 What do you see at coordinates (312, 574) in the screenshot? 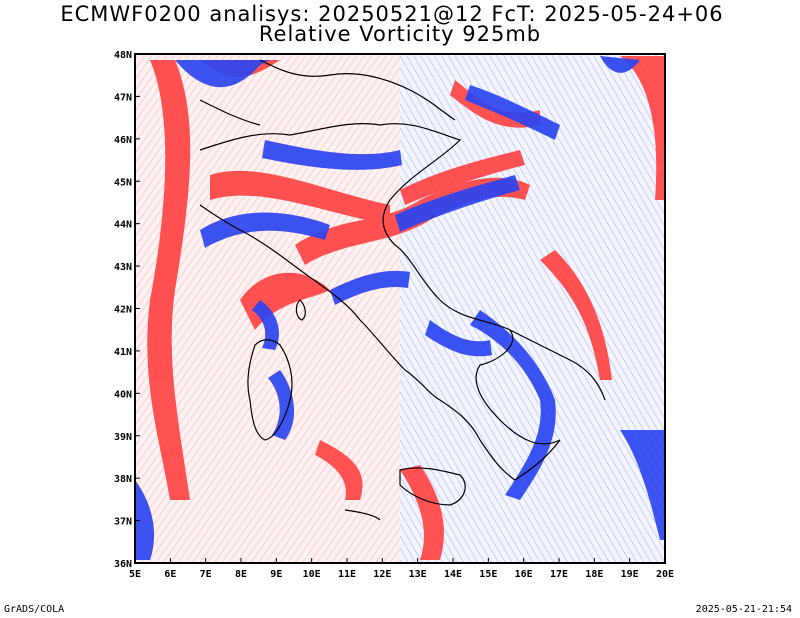
I see `lon-label: 10E` at bounding box center [312, 574].